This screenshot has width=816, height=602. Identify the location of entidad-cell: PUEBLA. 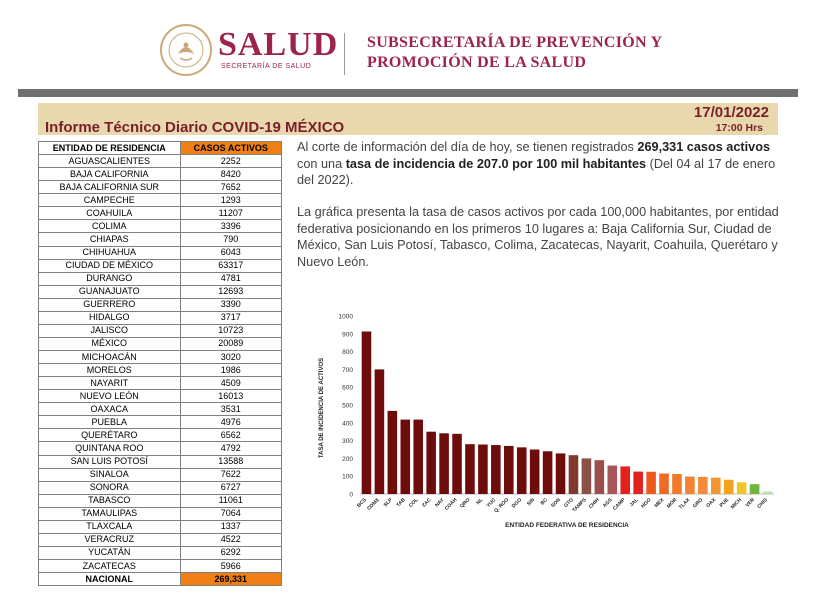
(109, 422).